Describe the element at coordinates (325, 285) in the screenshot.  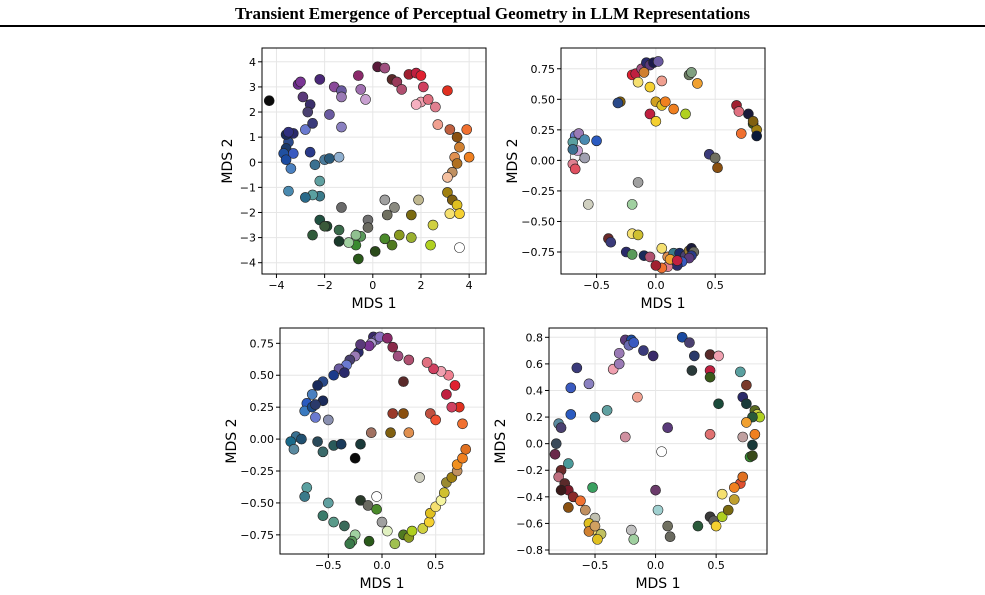
I see `x-tick-label: −2` at that location.